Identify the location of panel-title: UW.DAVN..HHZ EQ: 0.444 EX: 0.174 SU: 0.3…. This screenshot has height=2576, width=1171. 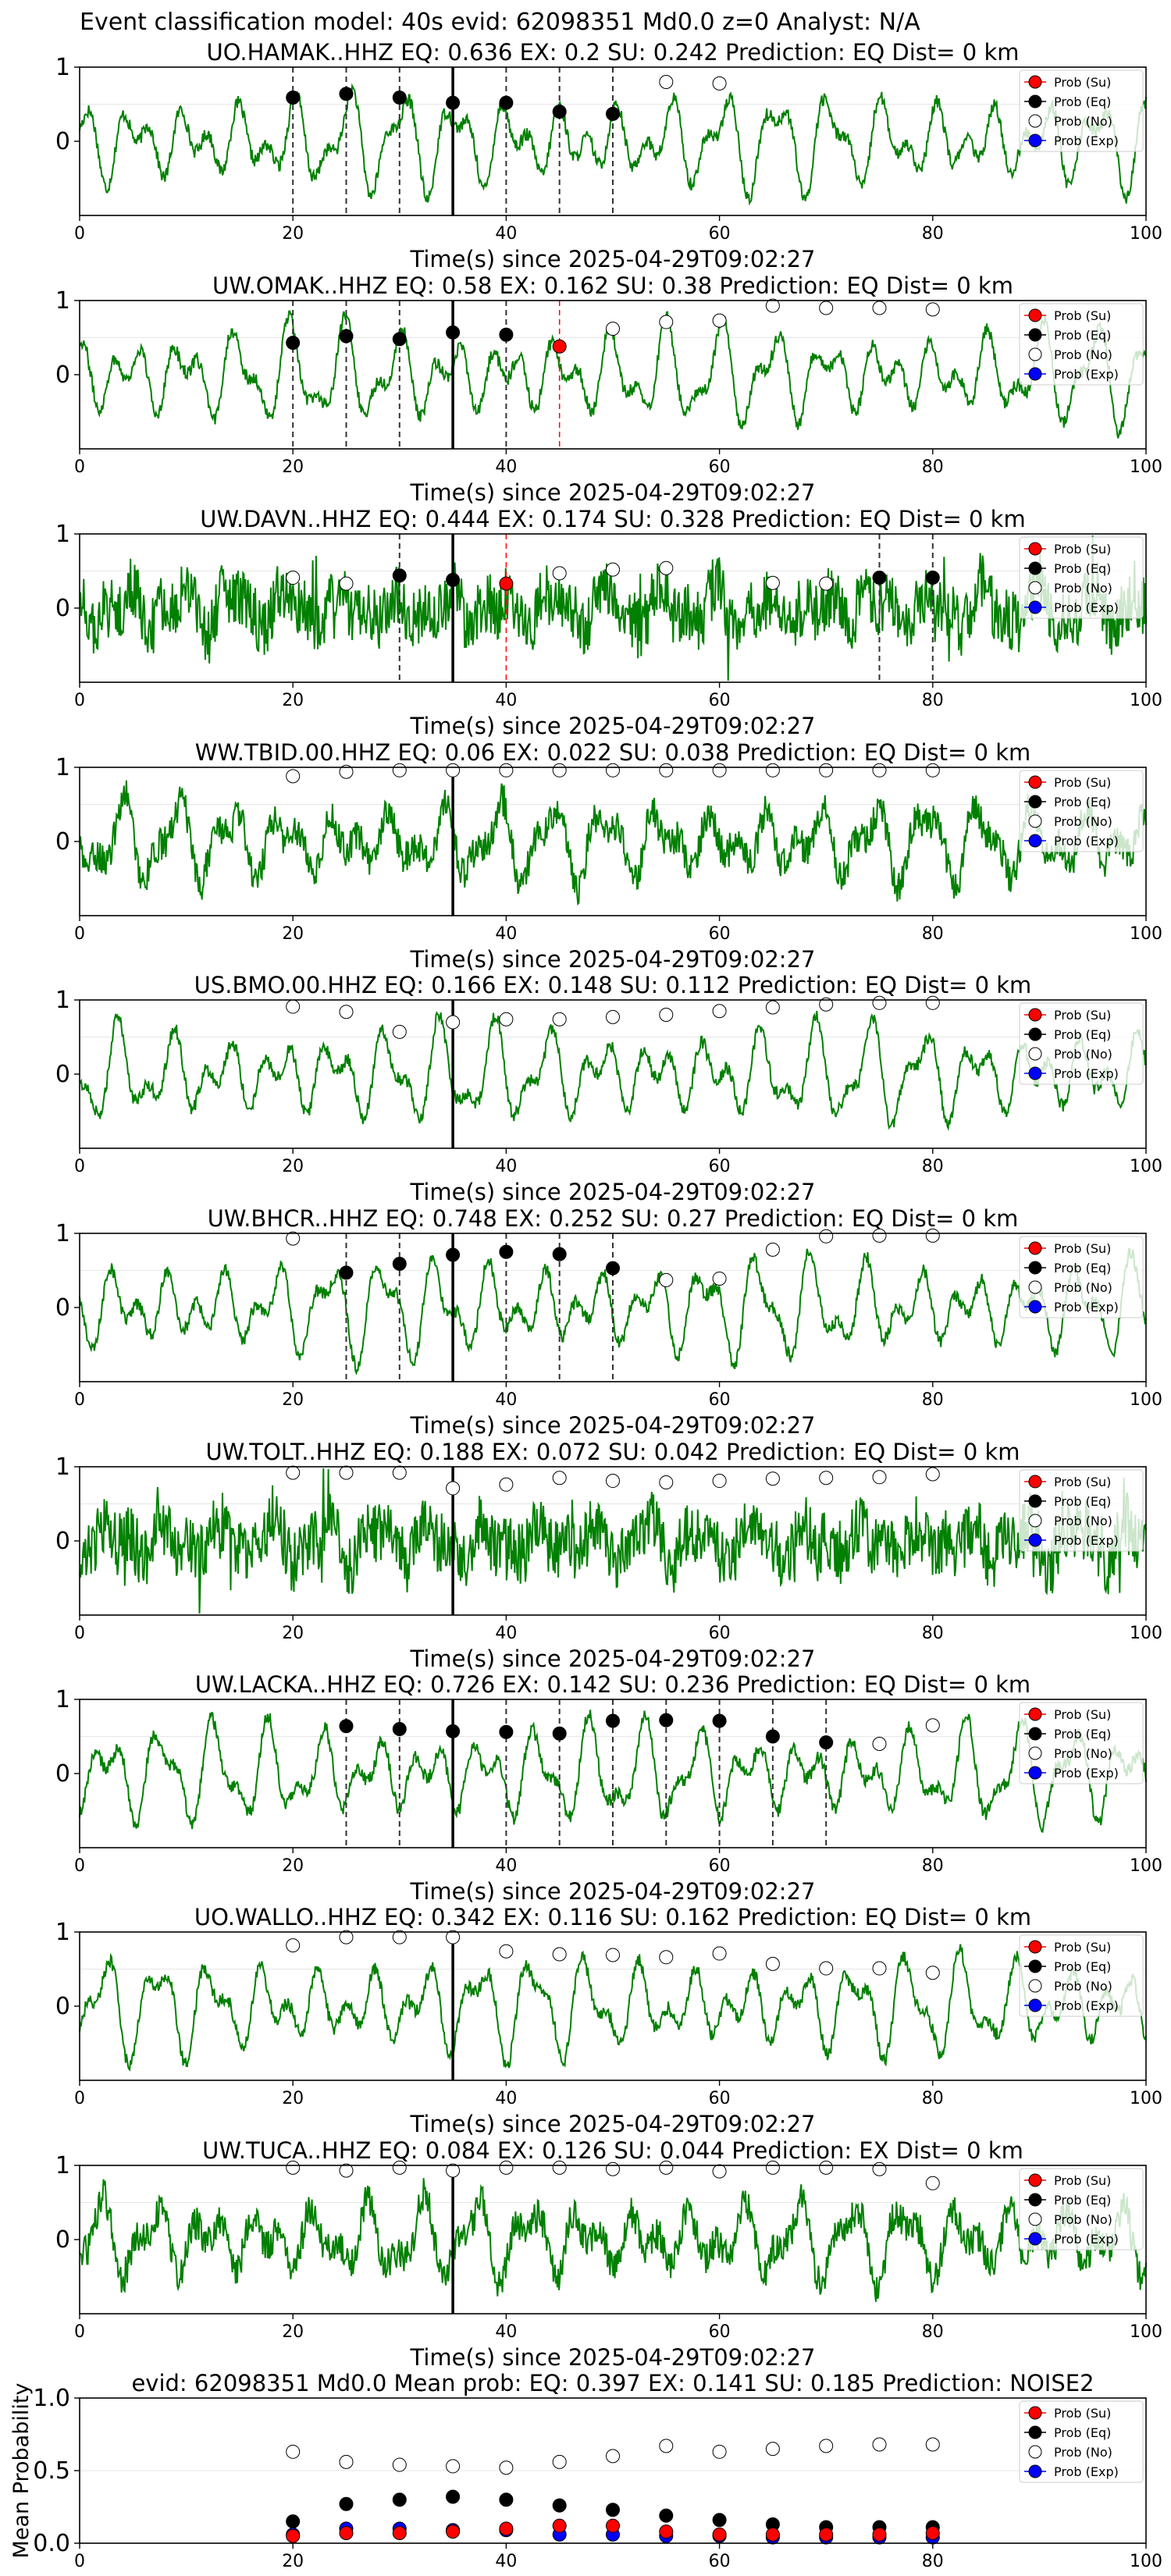
(612, 519).